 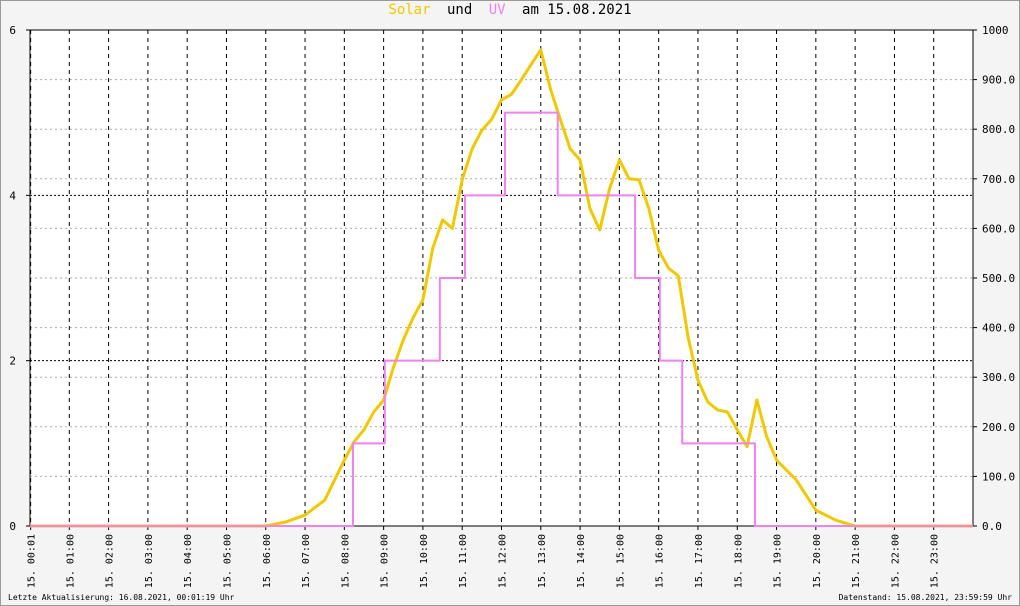 What do you see at coordinates (70, 561) in the screenshot?
I see `x-tick-label: 15. 01:00` at bounding box center [70, 561].